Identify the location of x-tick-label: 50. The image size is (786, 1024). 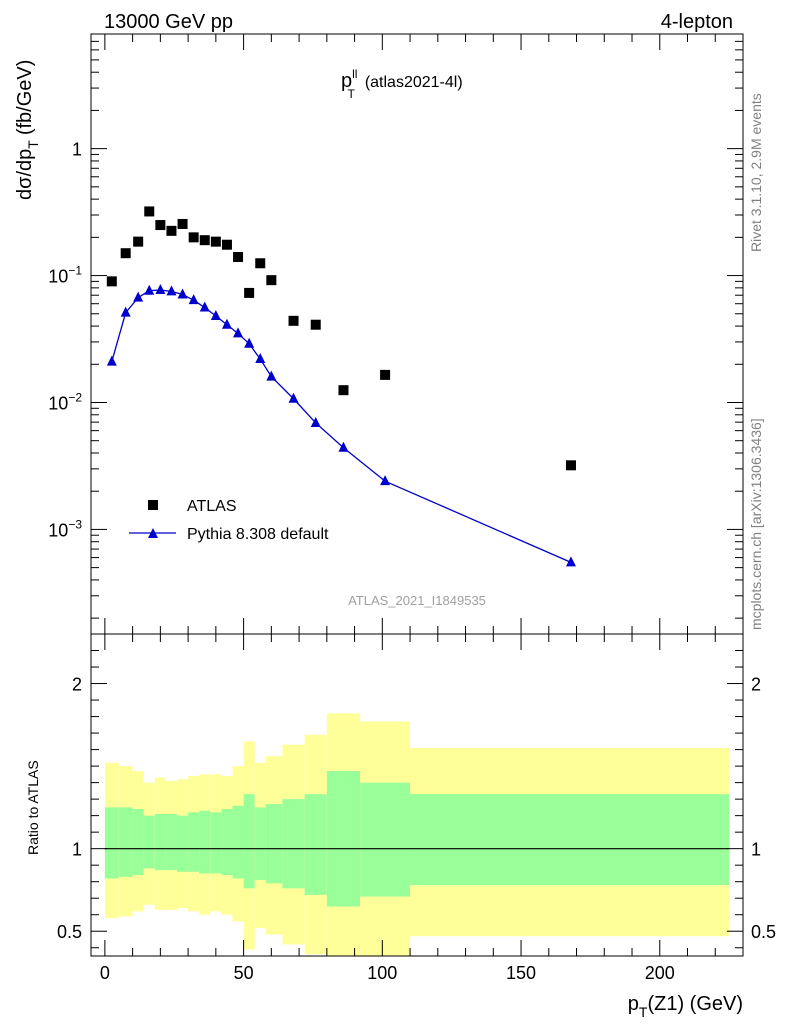
(244, 973).